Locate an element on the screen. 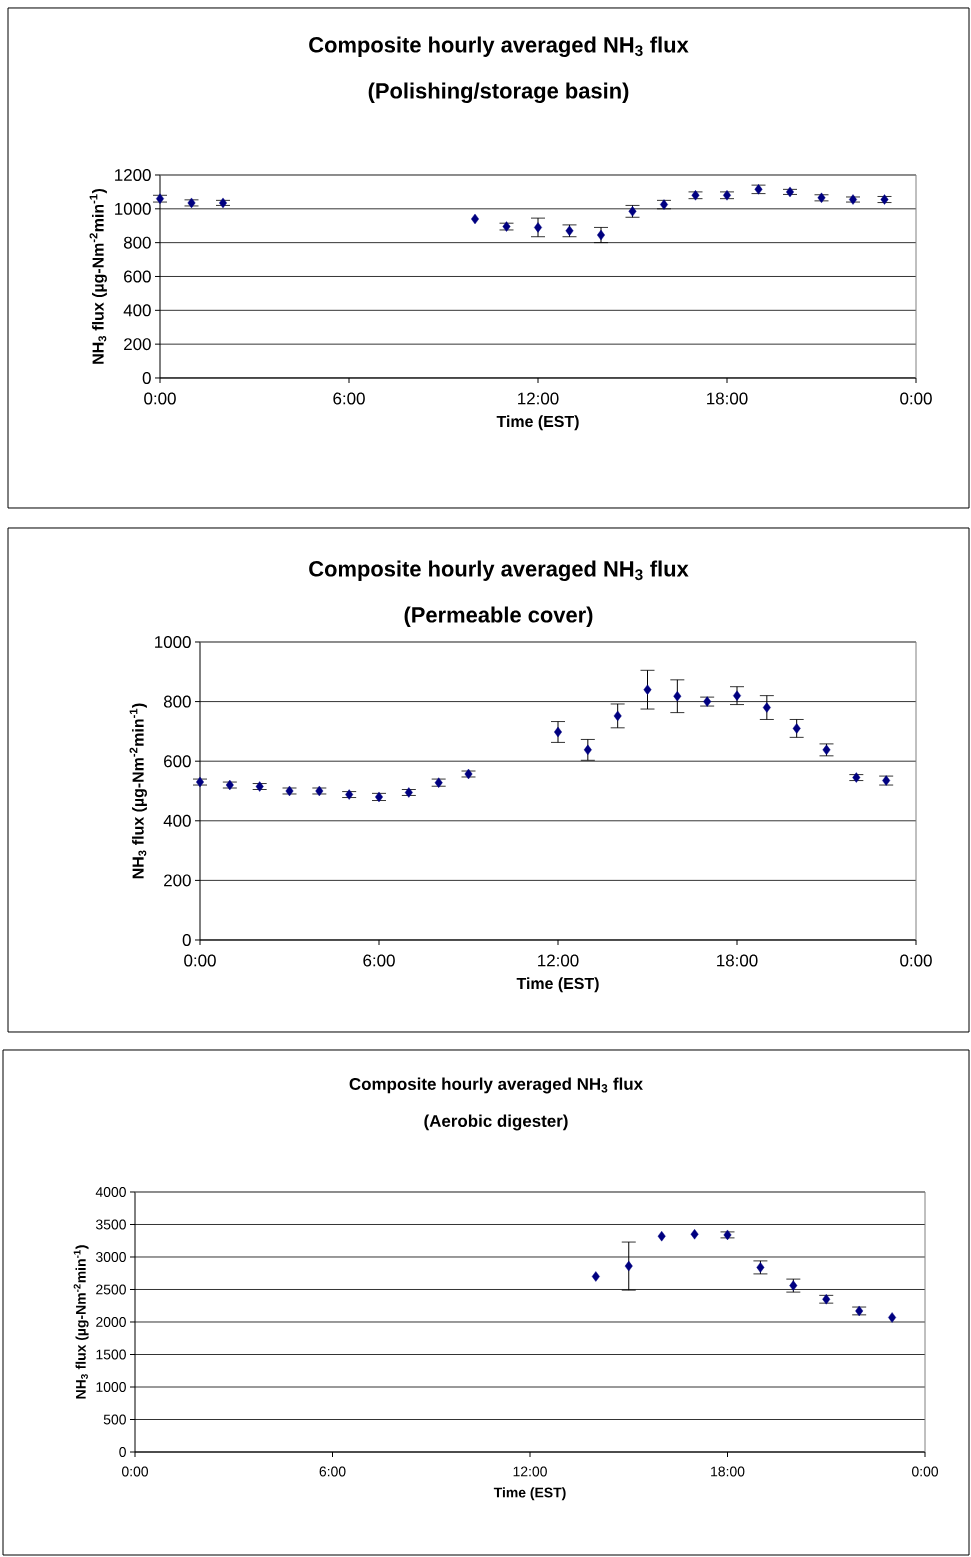 Image resolution: width=971 pixels, height=1557 pixels. y-tick-label: 2500 is located at coordinates (111, 1289).